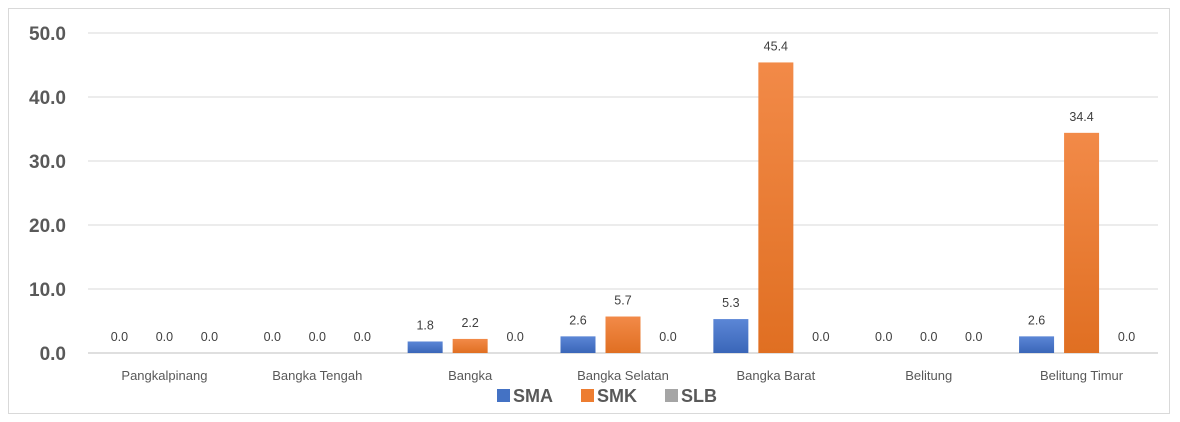  I want to click on y-tick-label: 40.0, so click(47, 98).